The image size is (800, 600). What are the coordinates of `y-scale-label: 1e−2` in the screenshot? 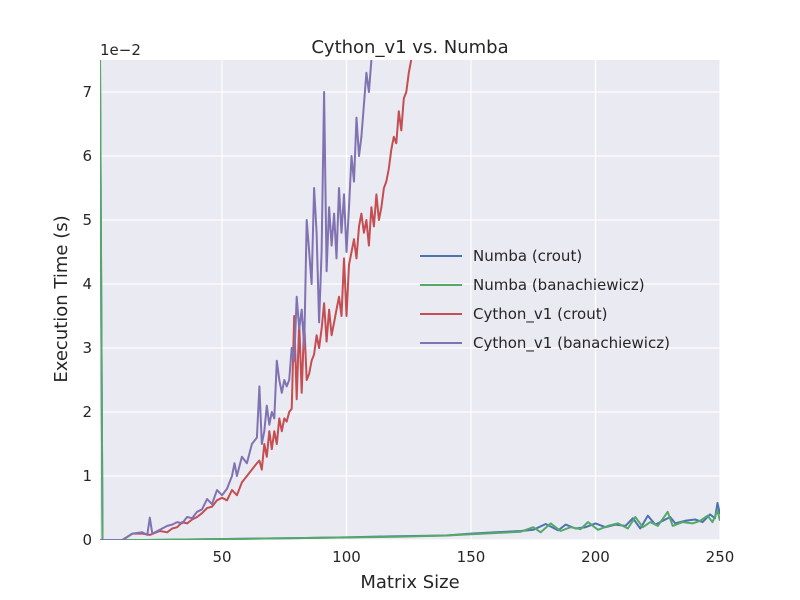 It's located at (120, 50).